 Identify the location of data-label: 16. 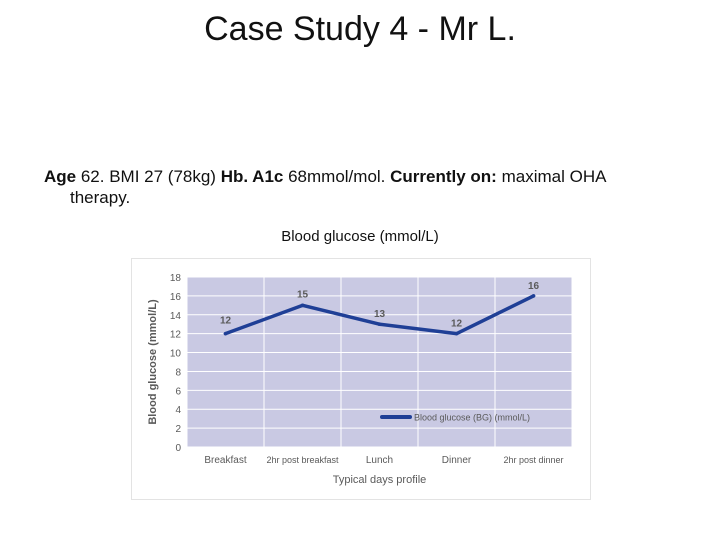
(534, 286).